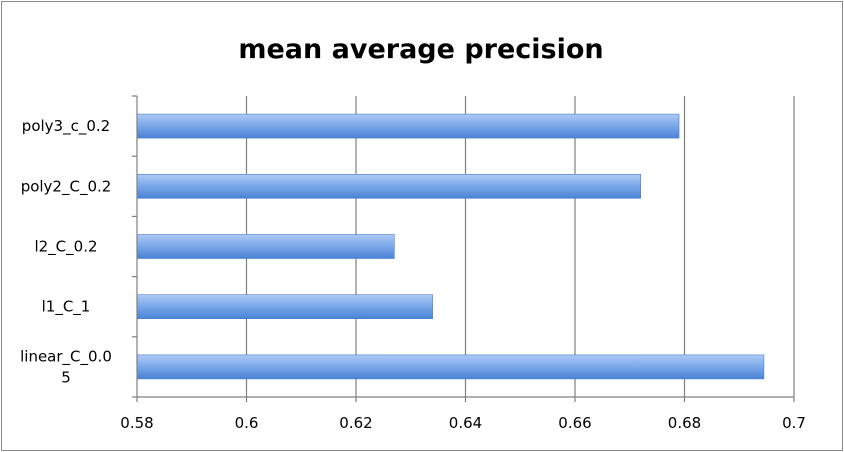 The height and width of the screenshot is (452, 844). Describe the element at coordinates (65, 247) in the screenshot. I see `category-label: l2_C_0.2` at that location.